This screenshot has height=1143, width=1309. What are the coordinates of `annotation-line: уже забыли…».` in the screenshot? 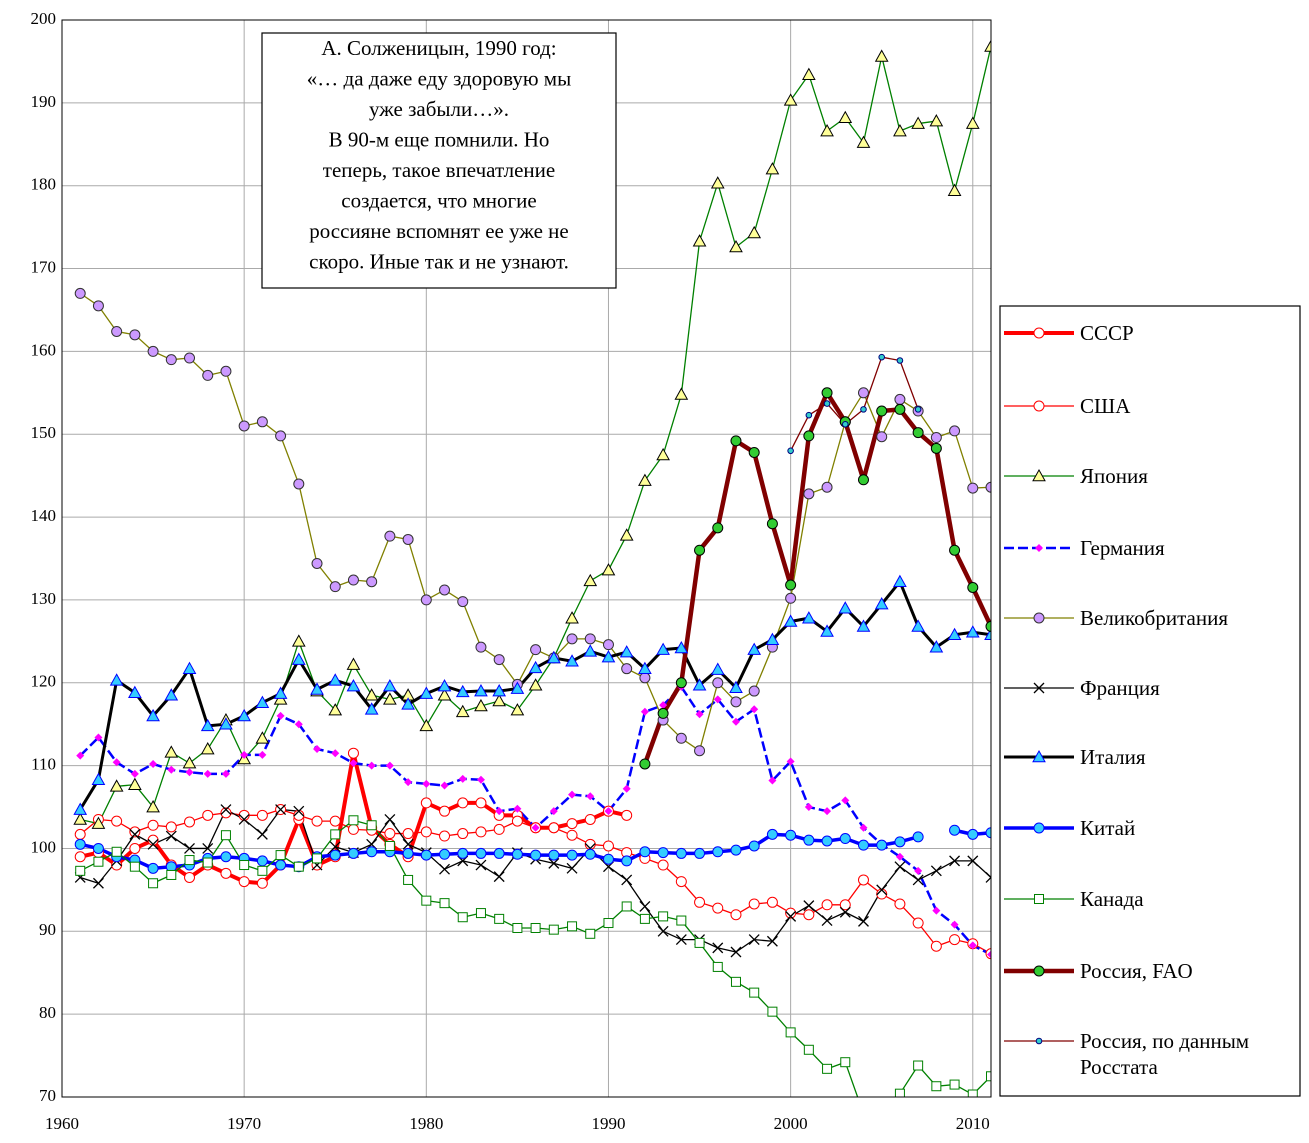 It's located at (439, 109).